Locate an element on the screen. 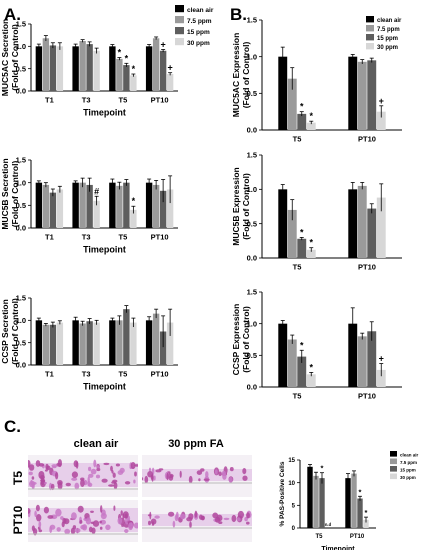 The image size is (432, 550). legend-label: 15 ppm is located at coordinates (387, 39).